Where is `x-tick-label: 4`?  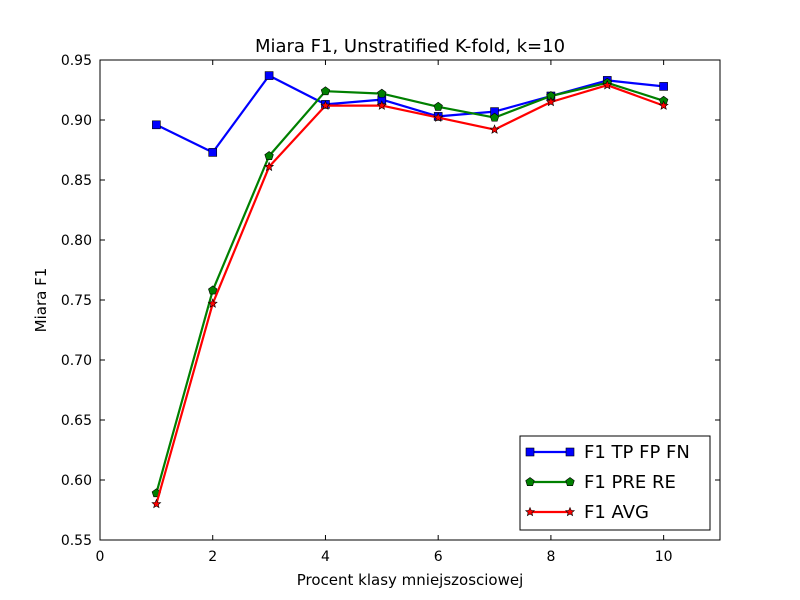 x-tick-label: 4 is located at coordinates (325, 557).